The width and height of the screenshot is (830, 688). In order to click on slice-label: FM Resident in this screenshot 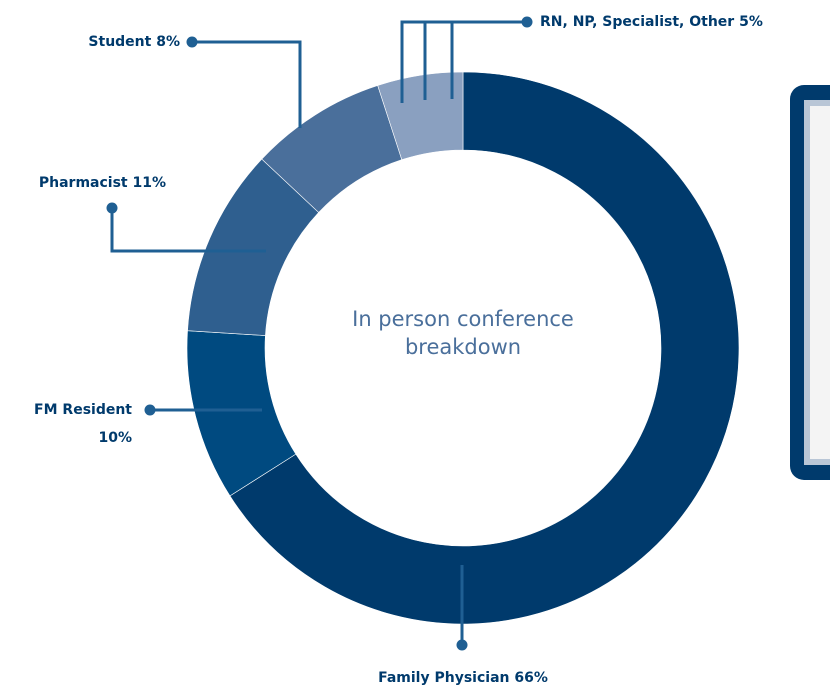, I will do `click(83, 410)`.